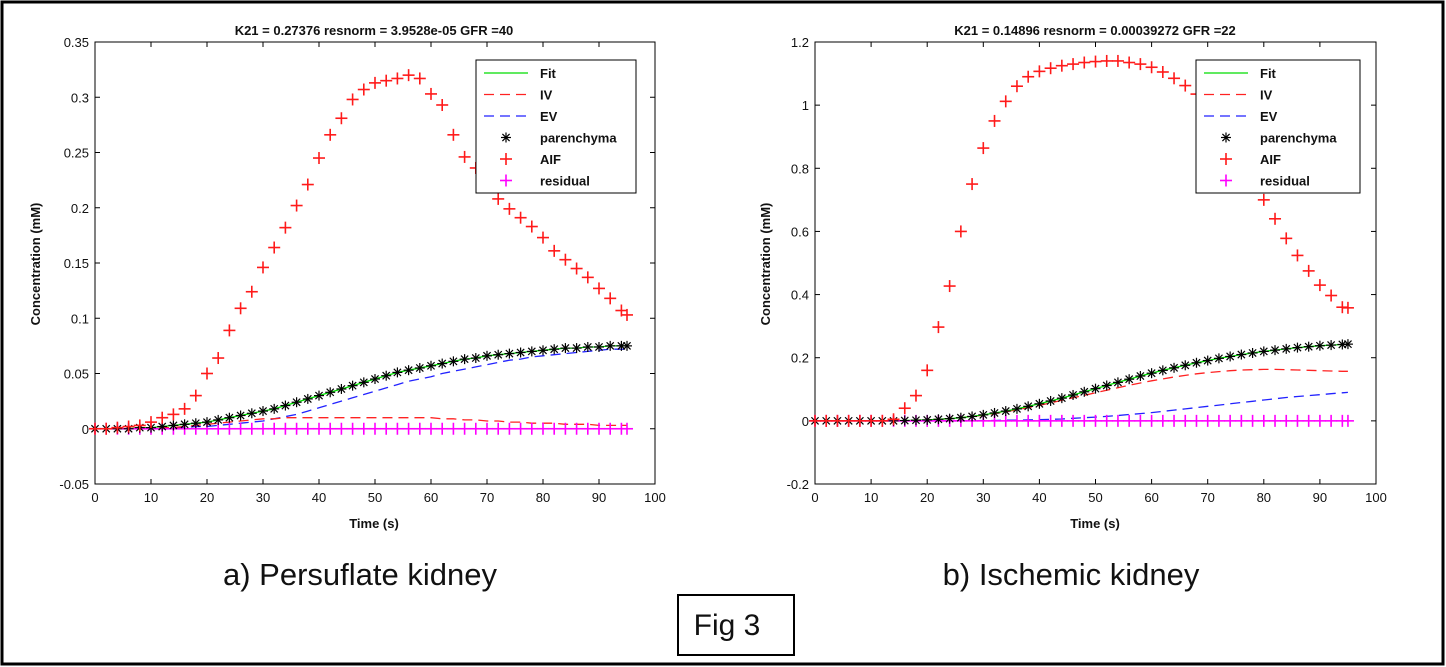 This screenshot has height=667, width=1446. Describe the element at coordinates (798, 484) in the screenshot. I see `y-tick-label: -0.2` at that location.